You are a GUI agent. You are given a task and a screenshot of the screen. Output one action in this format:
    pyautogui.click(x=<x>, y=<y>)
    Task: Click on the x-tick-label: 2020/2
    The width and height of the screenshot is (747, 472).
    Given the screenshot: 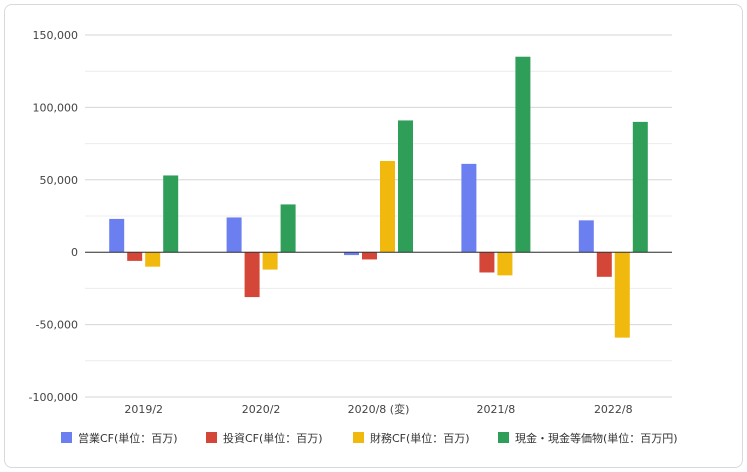 What is the action you would take?
    pyautogui.click(x=261, y=409)
    